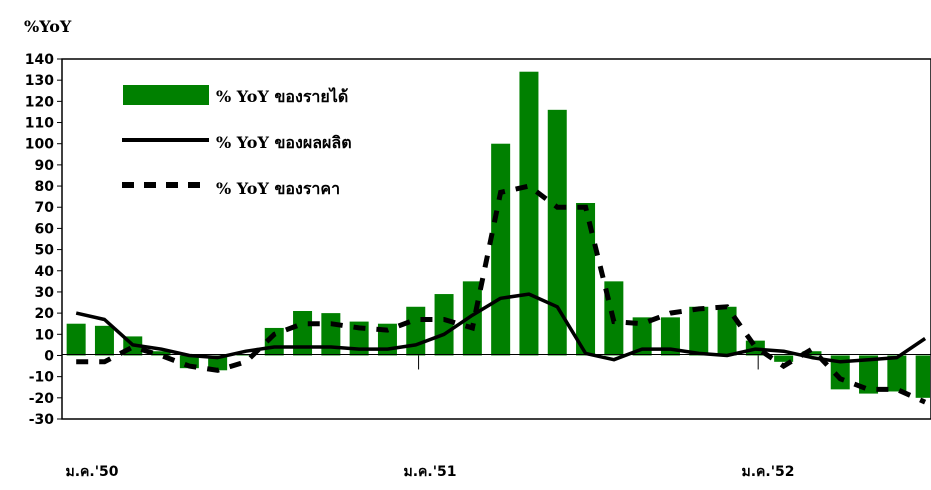 Image resolution: width=931 pixels, height=490 pixels. Describe the element at coordinates (48, 26) in the screenshot. I see `y-unit-label: %YoY` at that location.